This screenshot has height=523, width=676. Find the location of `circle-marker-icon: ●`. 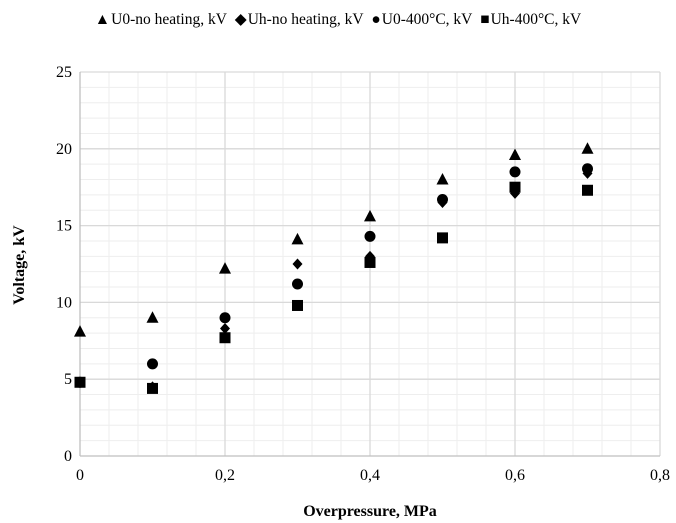

circle-marker-icon: ● is located at coordinates (376, 19).